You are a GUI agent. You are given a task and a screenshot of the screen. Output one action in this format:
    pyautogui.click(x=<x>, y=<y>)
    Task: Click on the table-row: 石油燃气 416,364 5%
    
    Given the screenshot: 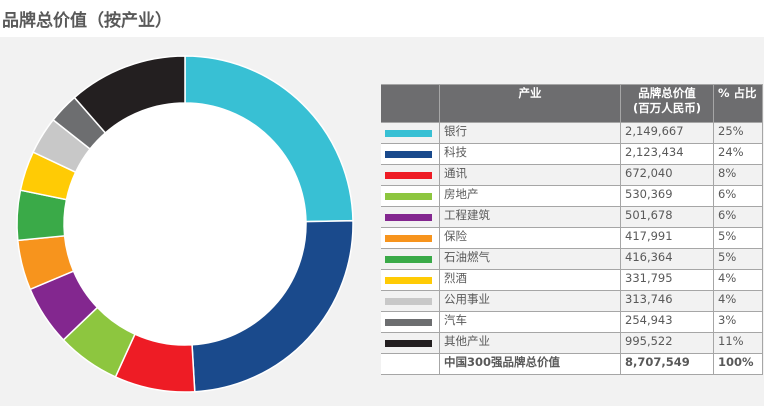 What is the action you would take?
    pyautogui.click(x=572, y=259)
    